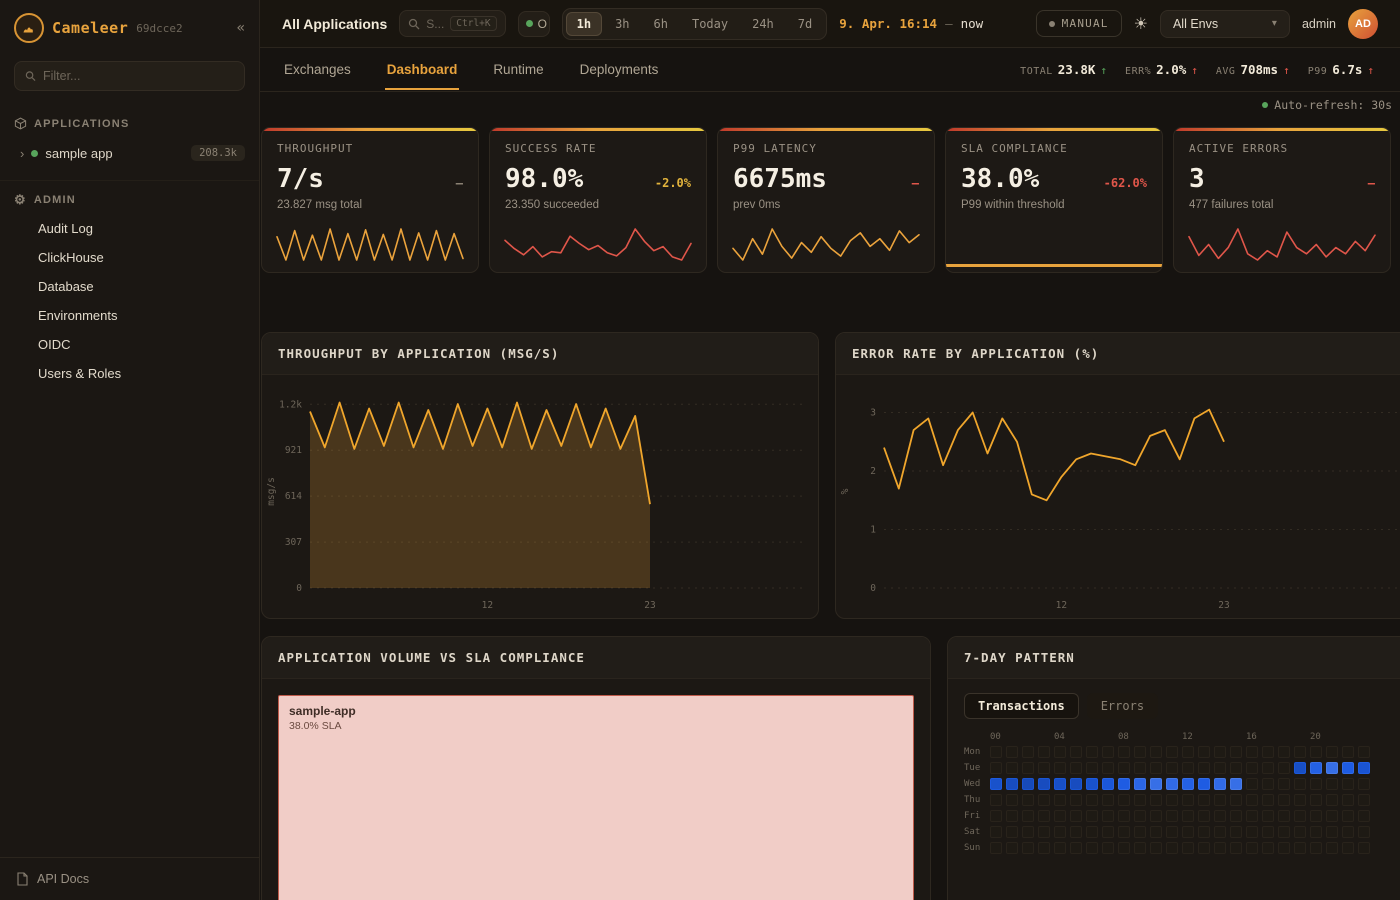 The width and height of the screenshot is (1400, 900). I want to click on sidebar-collapse-button: «, so click(240, 28).